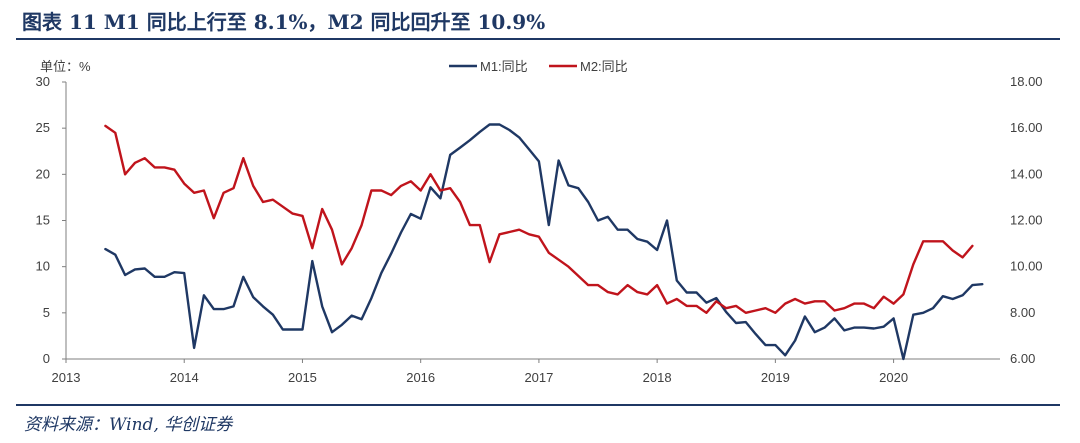 Image resolution: width=1080 pixels, height=443 pixels. I want to click on x-tick-label: 2020, so click(893, 377).